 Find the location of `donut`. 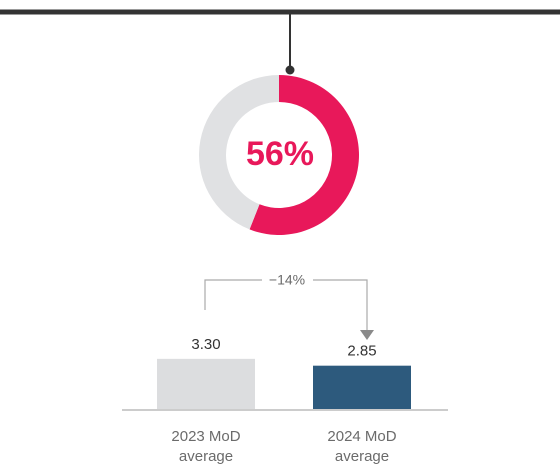

donut is located at coordinates (278, 155).